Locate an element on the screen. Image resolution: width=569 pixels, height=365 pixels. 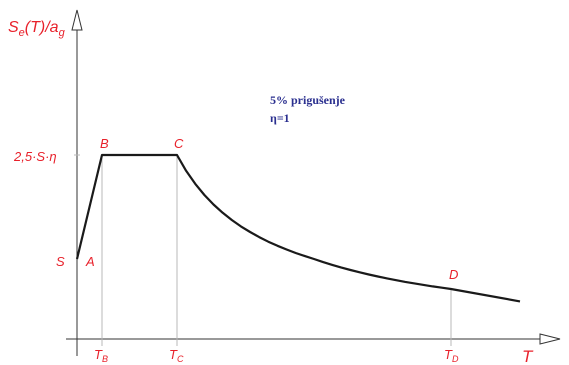
point-label-c: C is located at coordinates (179, 143).